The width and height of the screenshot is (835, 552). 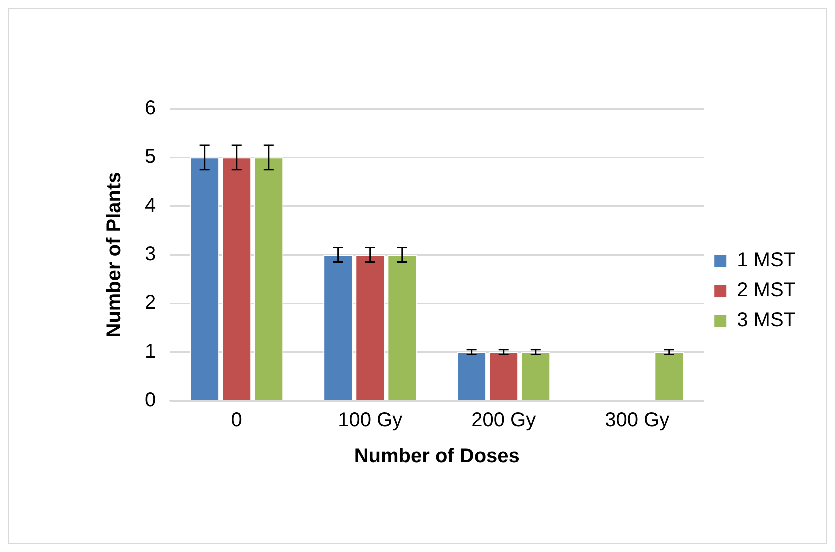 I want to click on legend-label: 2 MST, so click(x=766, y=291).